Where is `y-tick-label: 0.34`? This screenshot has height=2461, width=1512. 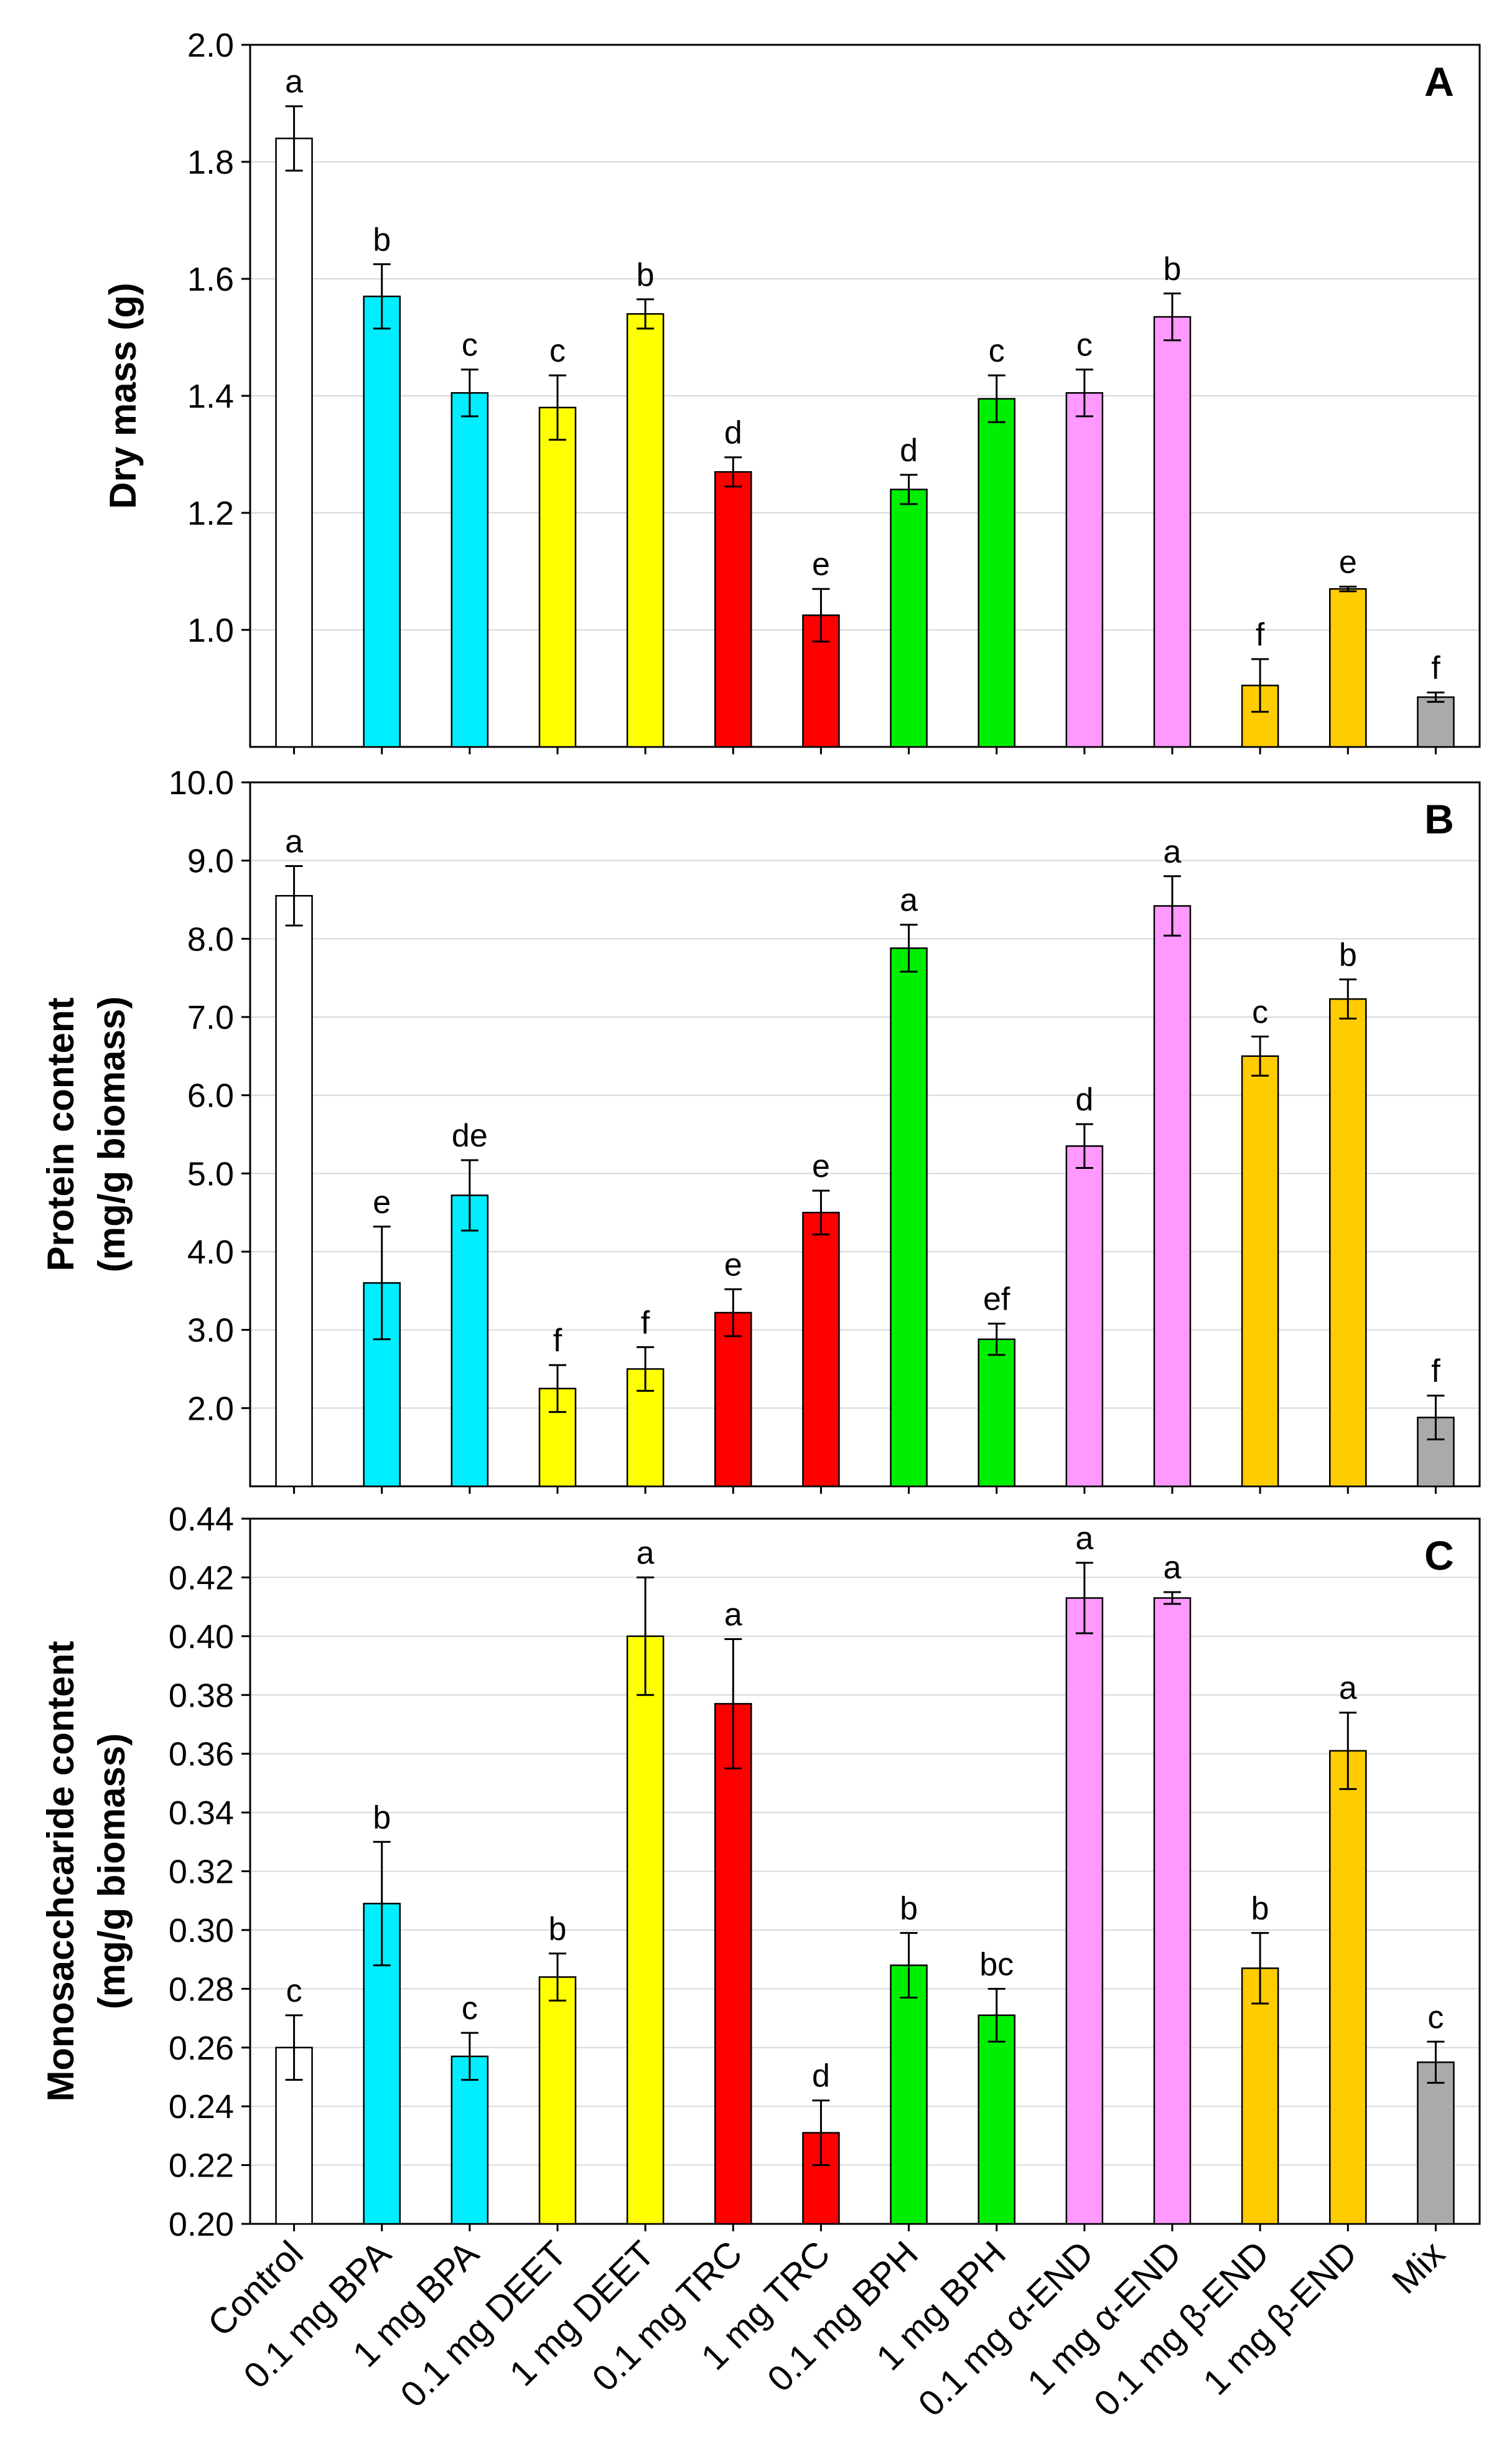 y-tick-label: 0.34 is located at coordinates (201, 1813).